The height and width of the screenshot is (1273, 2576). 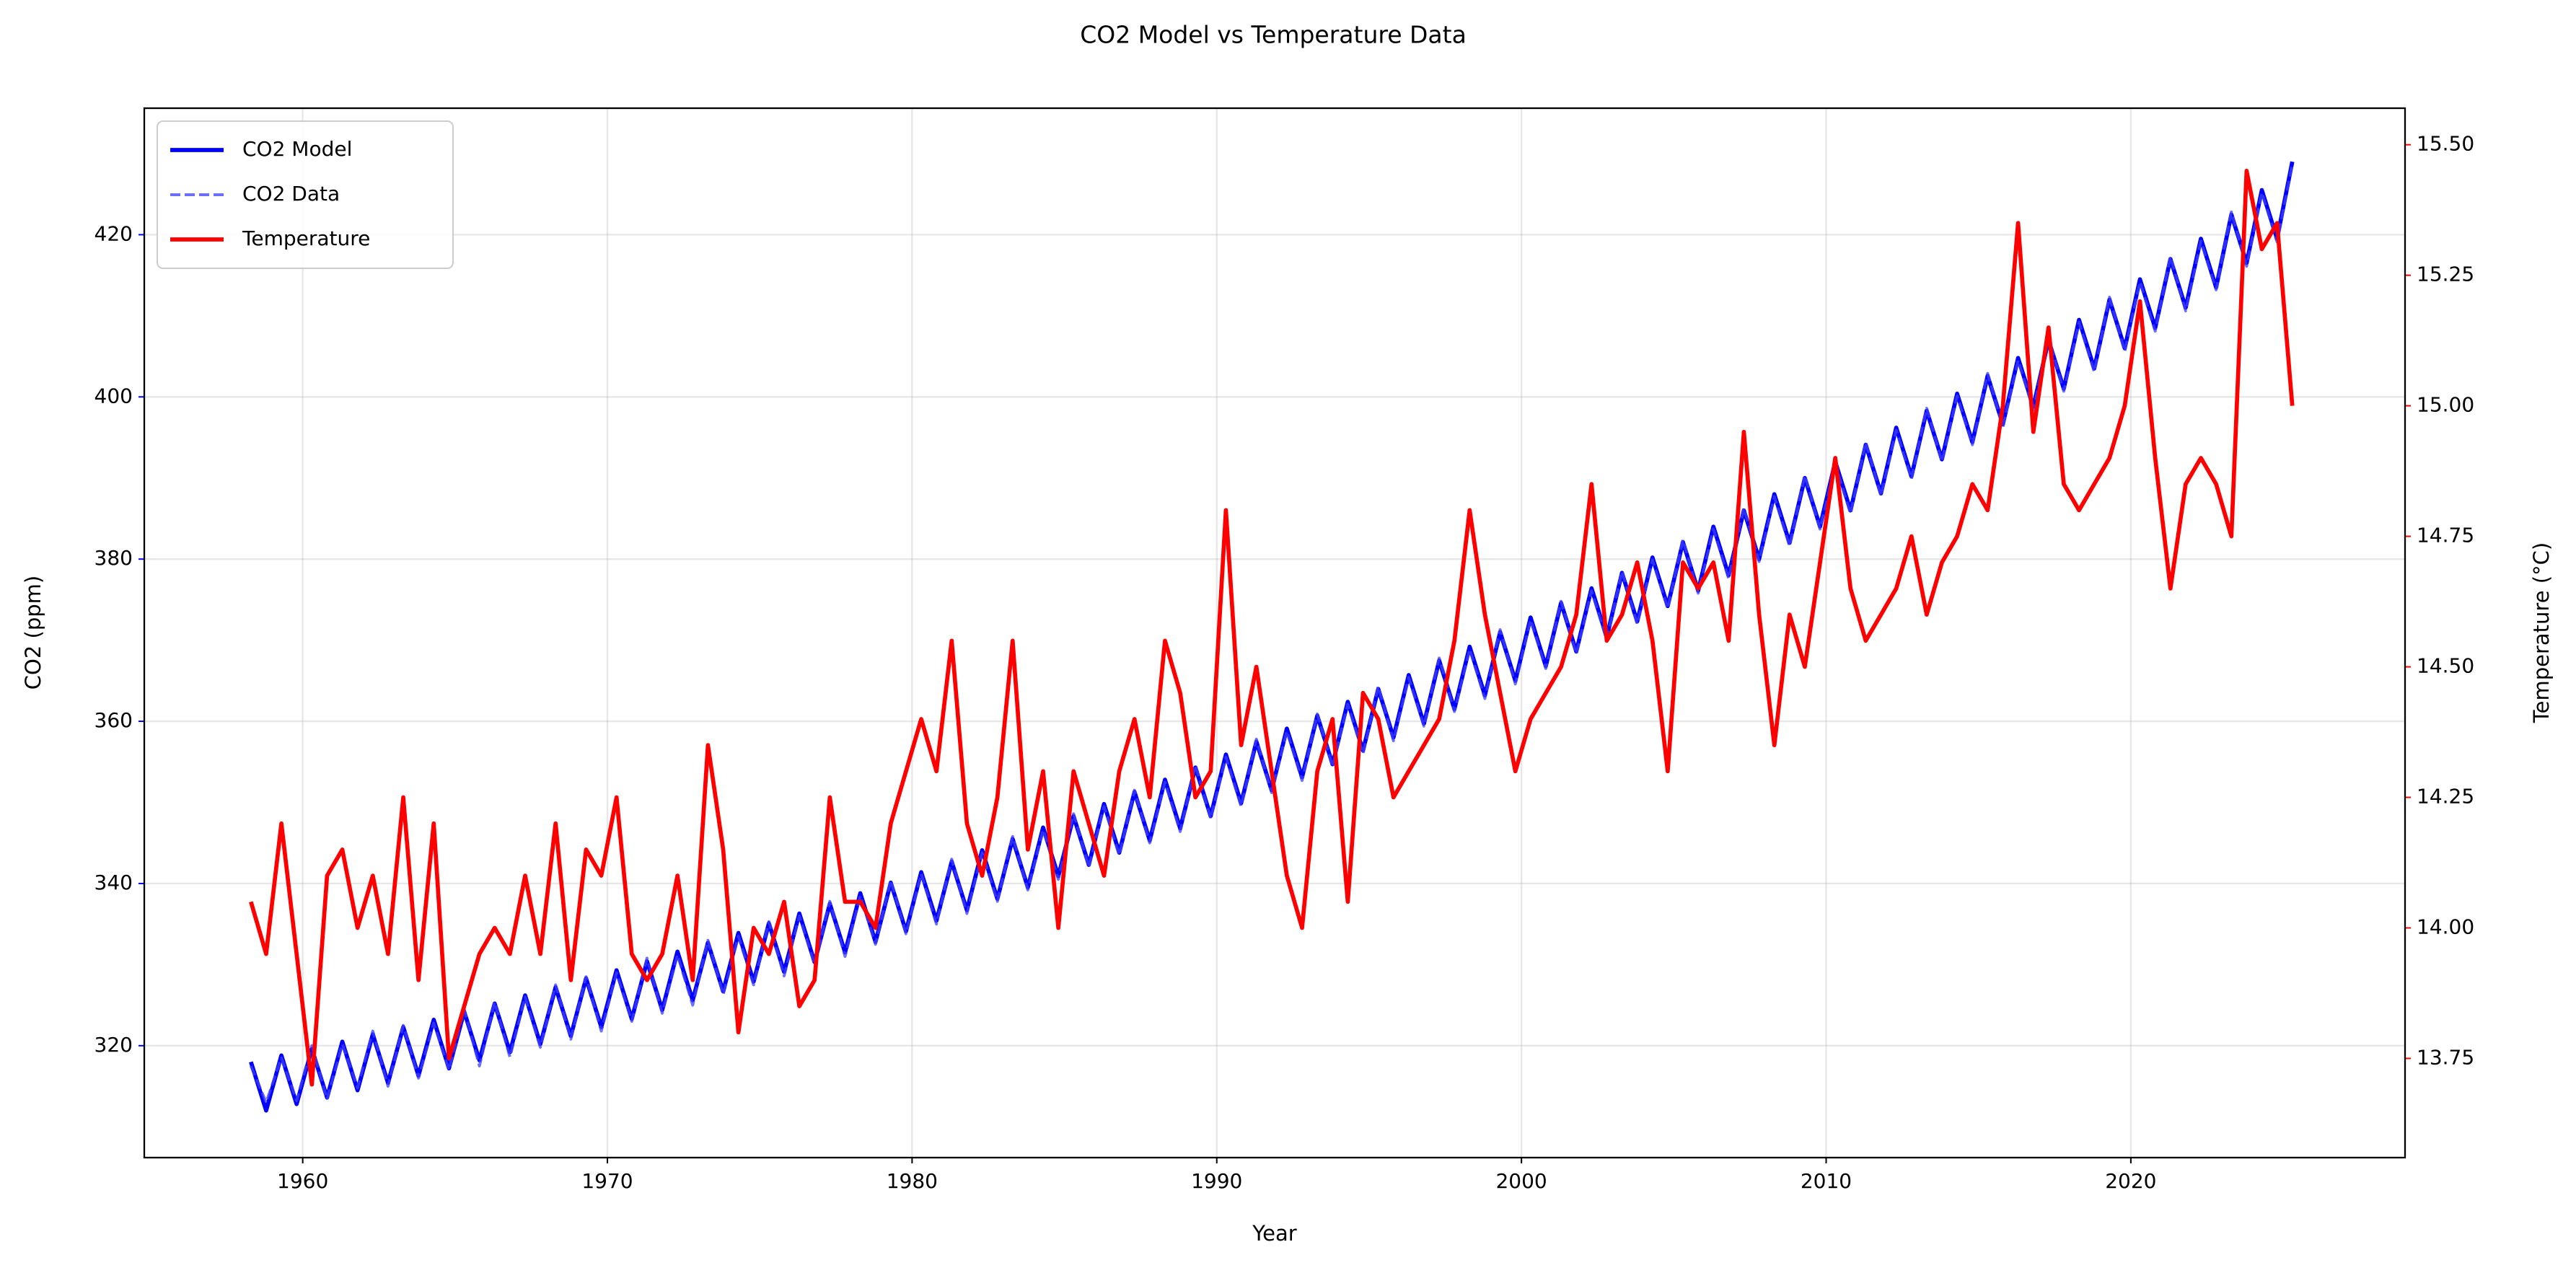 What do you see at coordinates (113, 1045) in the screenshot?
I see `y-tick-label: 320` at bounding box center [113, 1045].